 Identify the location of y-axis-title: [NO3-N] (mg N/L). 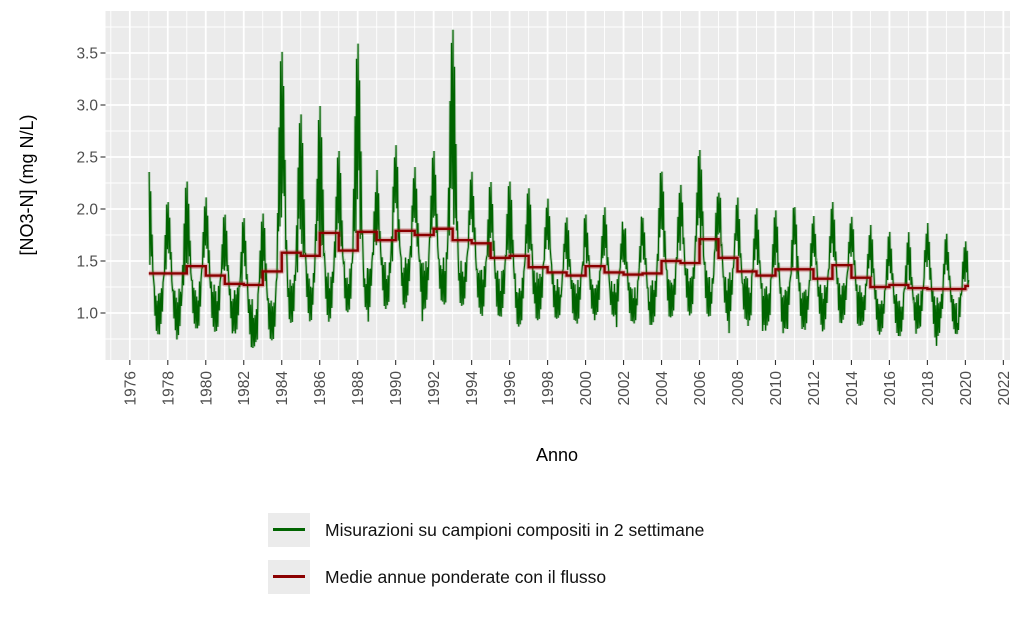
(27, 184).